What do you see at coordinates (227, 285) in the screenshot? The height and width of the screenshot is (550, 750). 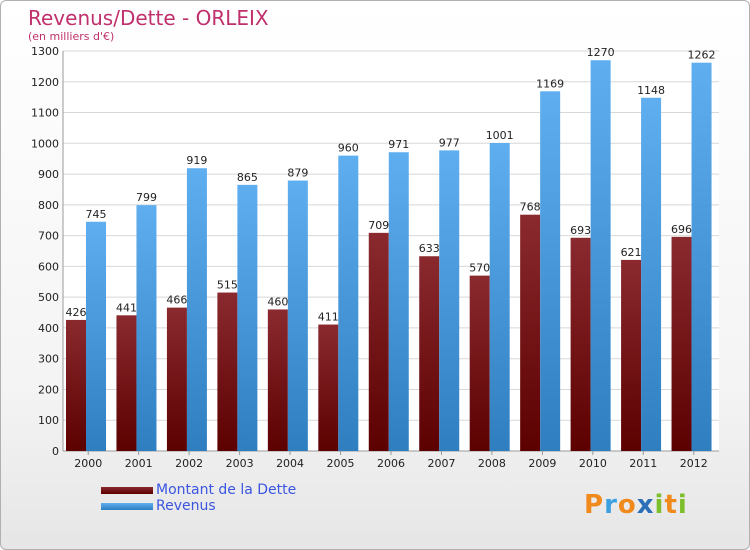 I see `value-label-dette: 515` at bounding box center [227, 285].